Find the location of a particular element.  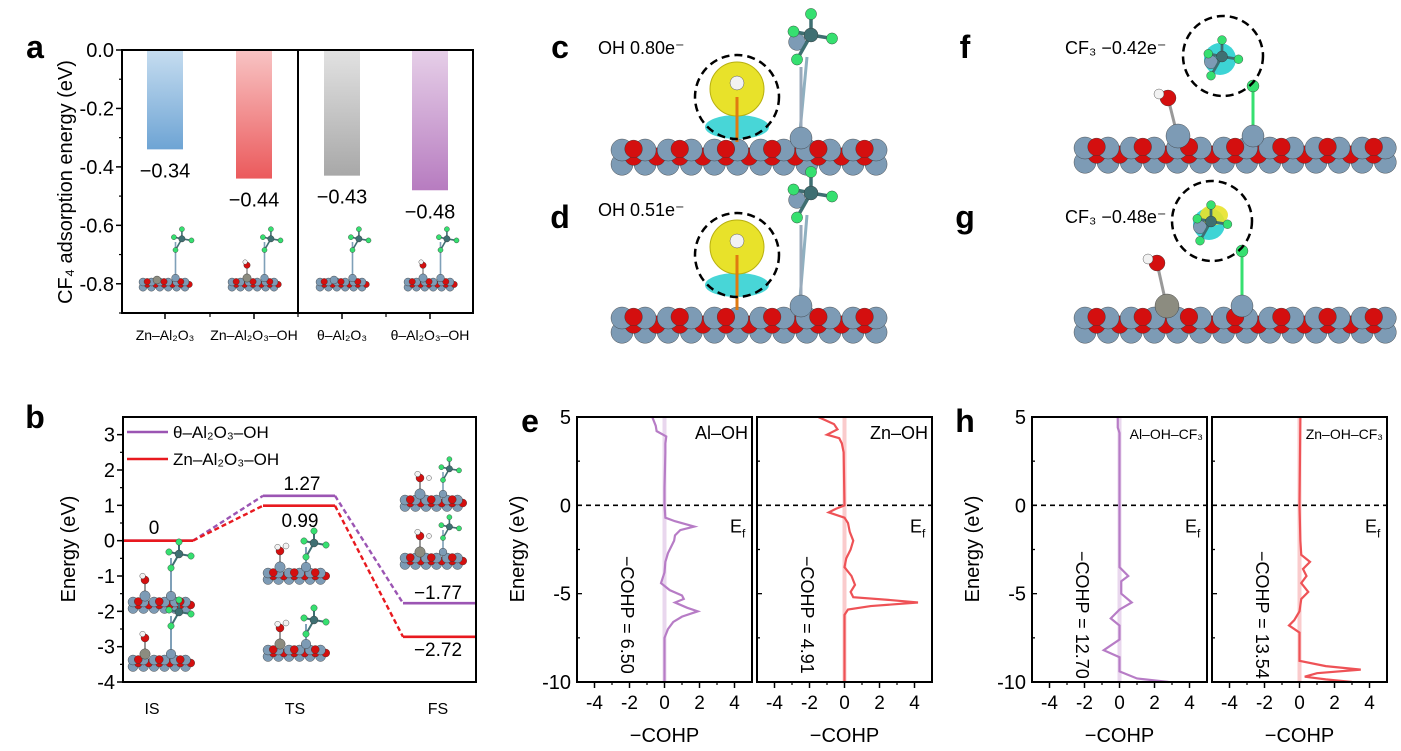

y-tick-label: -0.2 is located at coordinates (97, 109).